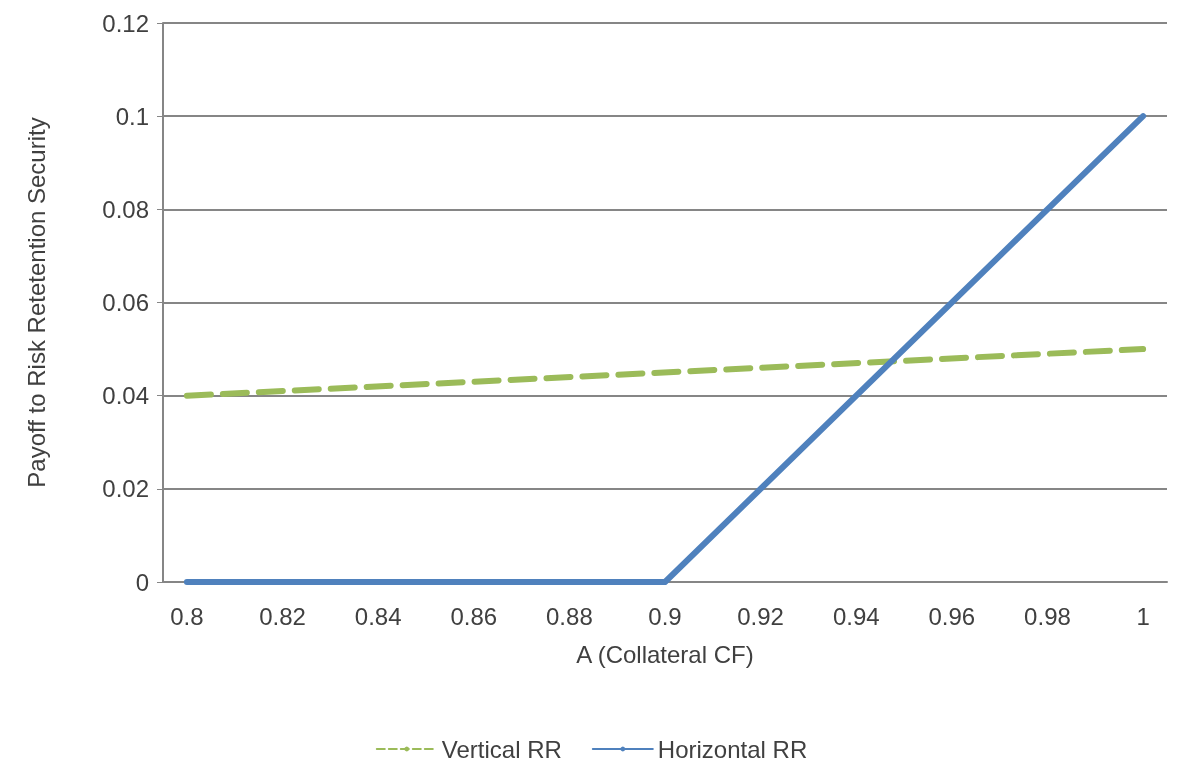 This screenshot has width=1183, height=774. Describe the element at coordinates (378, 616) in the screenshot. I see `x-tick-label: 0.84` at that location.